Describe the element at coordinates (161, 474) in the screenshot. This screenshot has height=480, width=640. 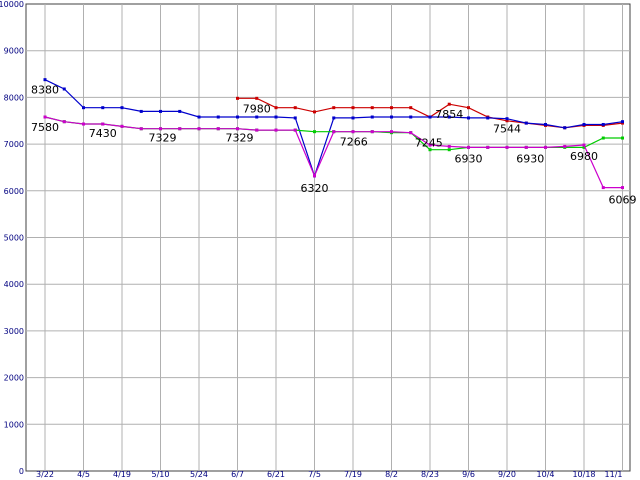
I see `x-tick-label: 5/10` at that location.